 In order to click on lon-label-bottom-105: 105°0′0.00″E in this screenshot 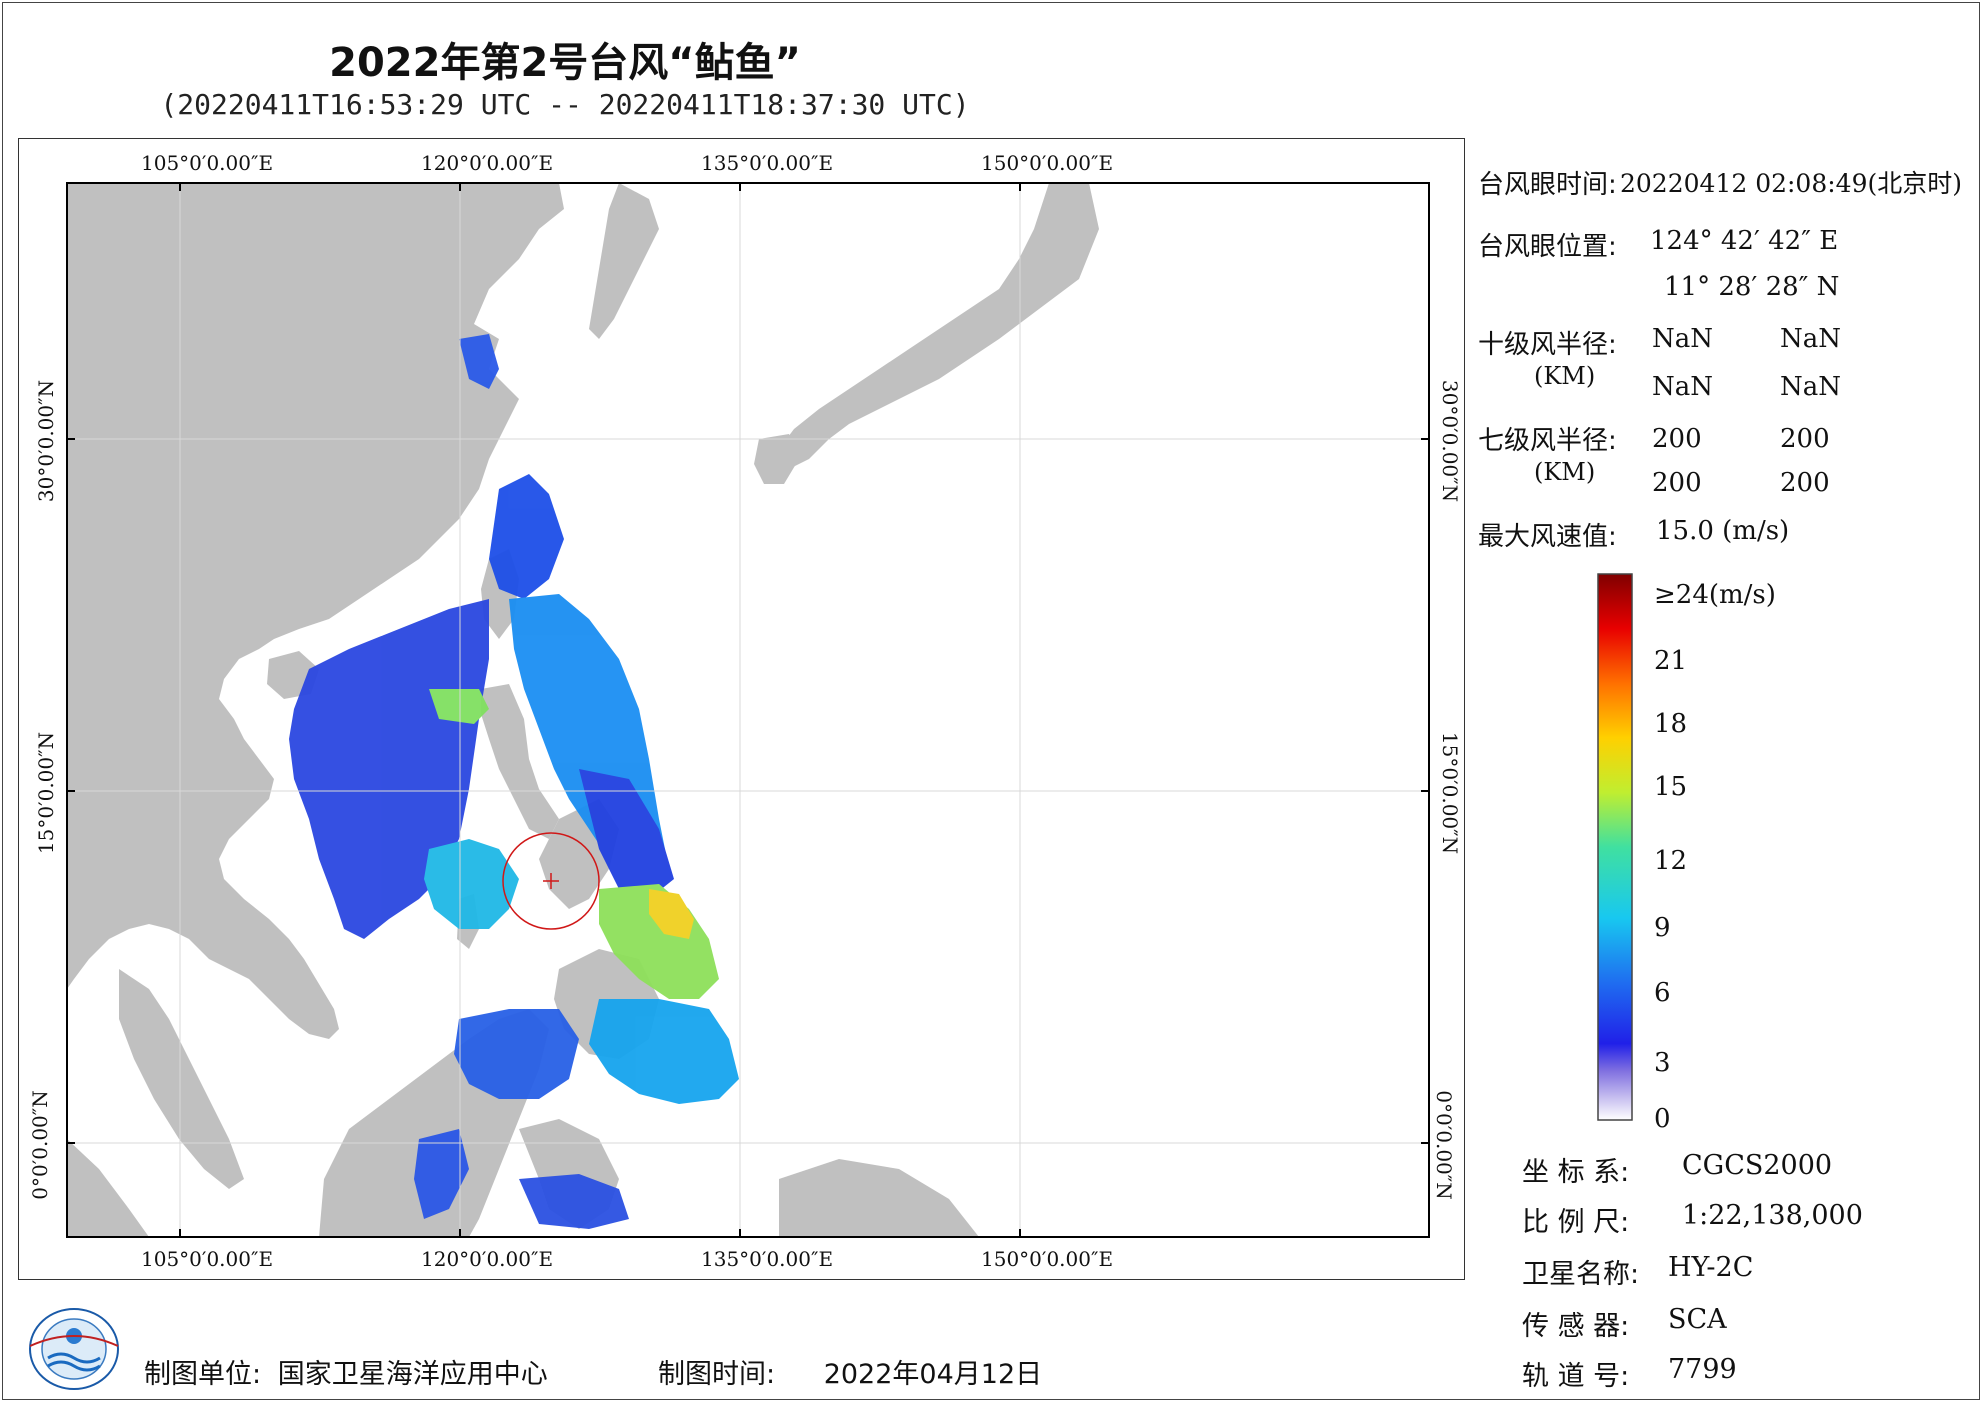, I will do `click(207, 1259)`.